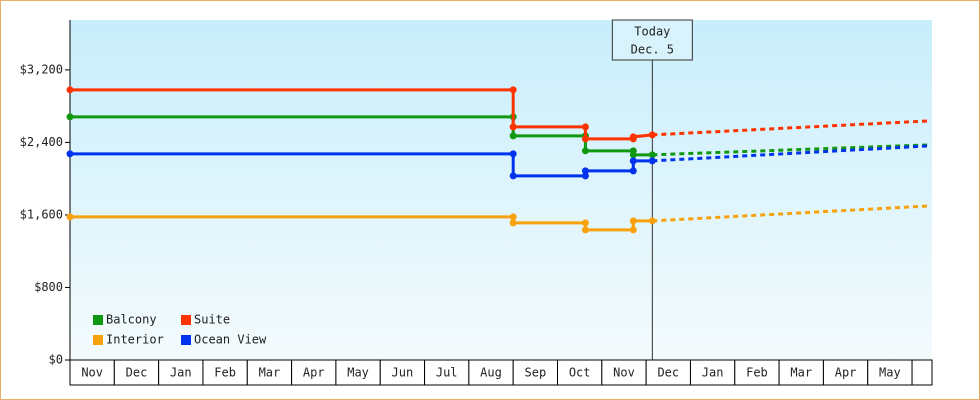  What do you see at coordinates (41, 142) in the screenshot?
I see `y-tick-label: $2,400` at bounding box center [41, 142].